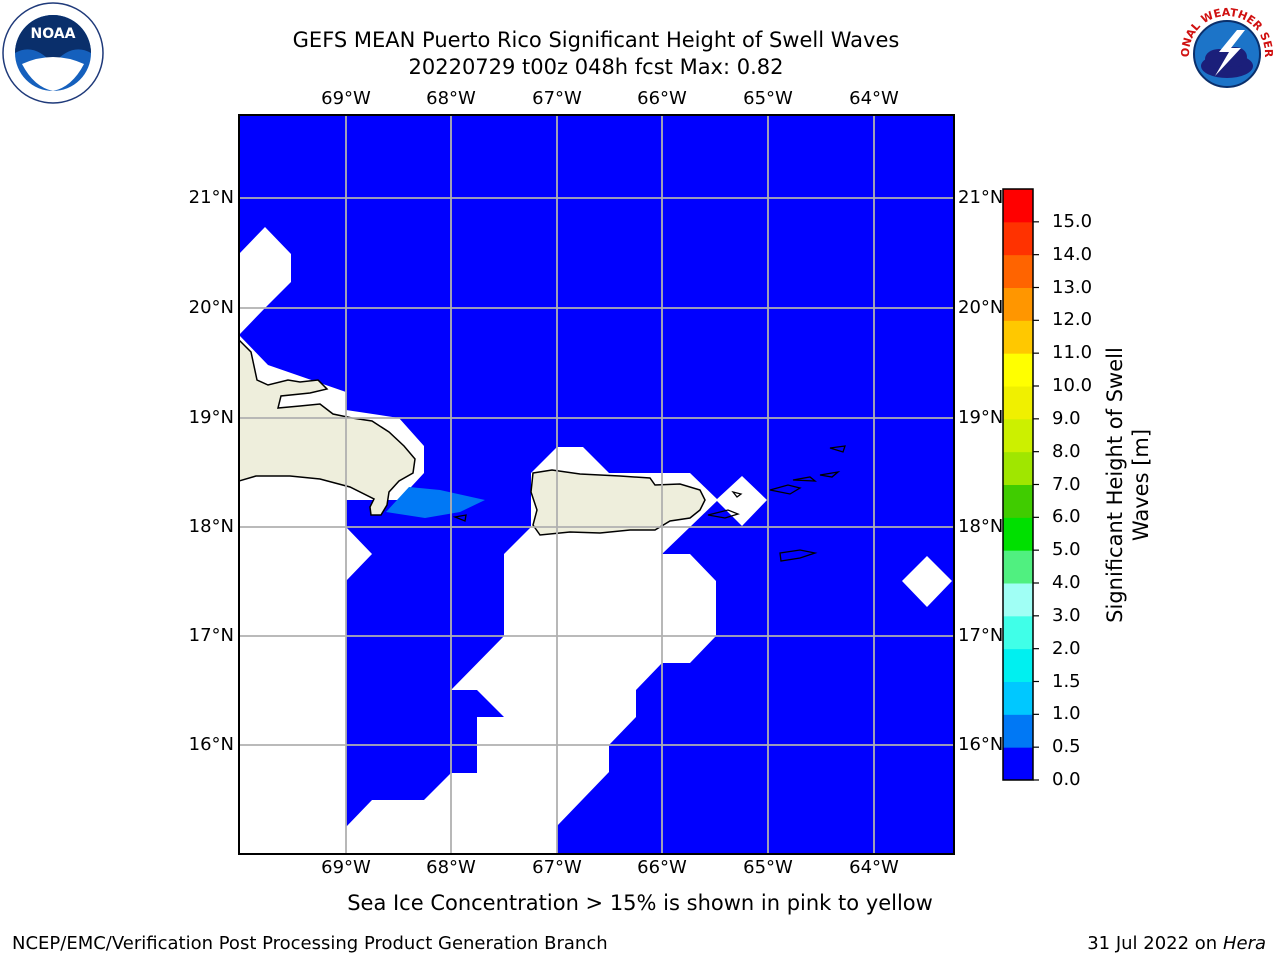 Image resolution: width=1280 pixels, height=960 pixels. Describe the element at coordinates (1066, 517) in the screenshot. I see `colorbar-tick-label: 6.0` at that location.